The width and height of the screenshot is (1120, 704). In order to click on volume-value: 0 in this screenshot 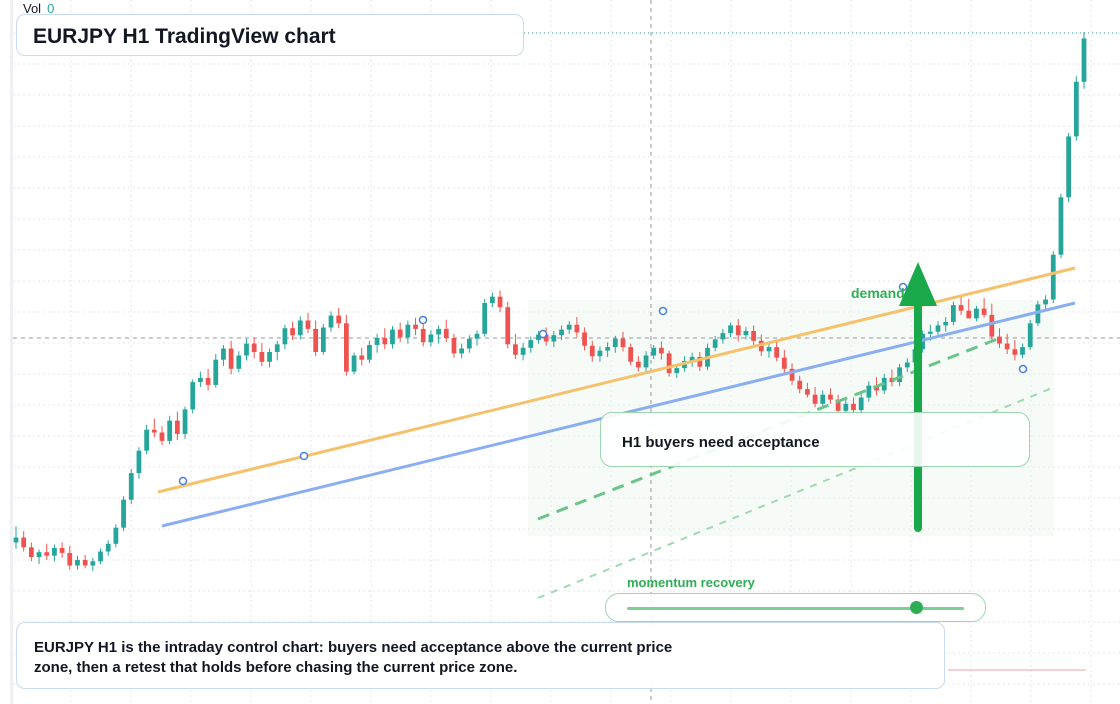, I will do `click(51, 8)`.